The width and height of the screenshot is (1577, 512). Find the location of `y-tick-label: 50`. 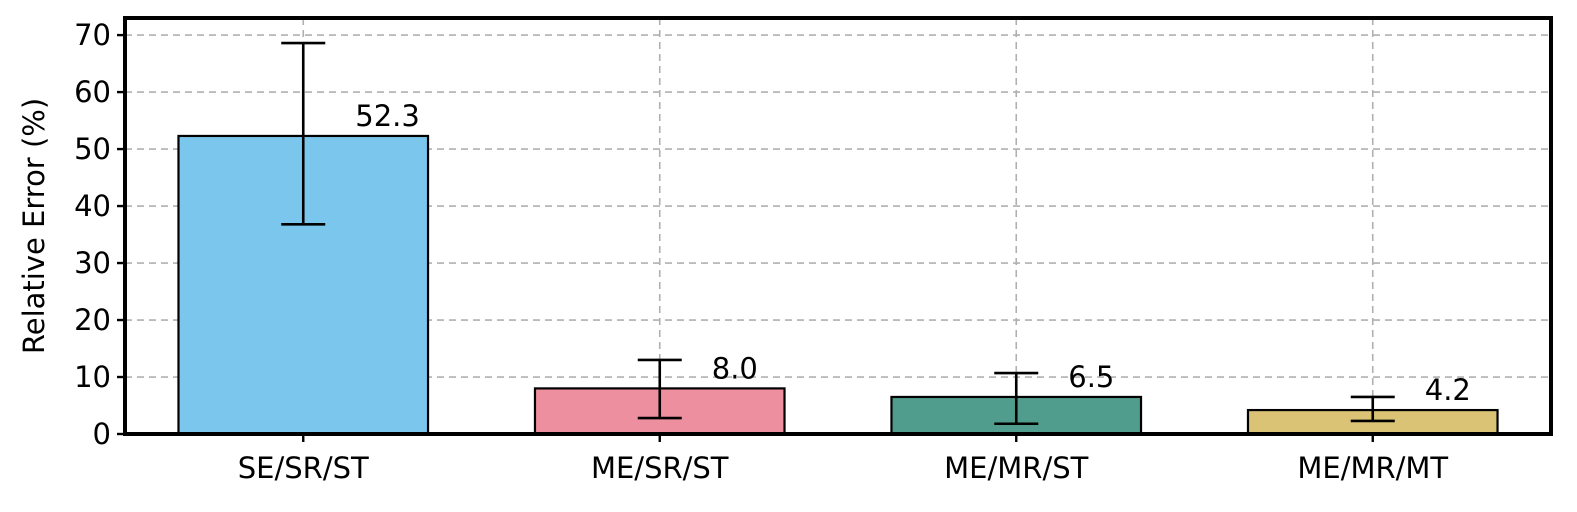

y-tick-label: 50 is located at coordinates (92, 149).